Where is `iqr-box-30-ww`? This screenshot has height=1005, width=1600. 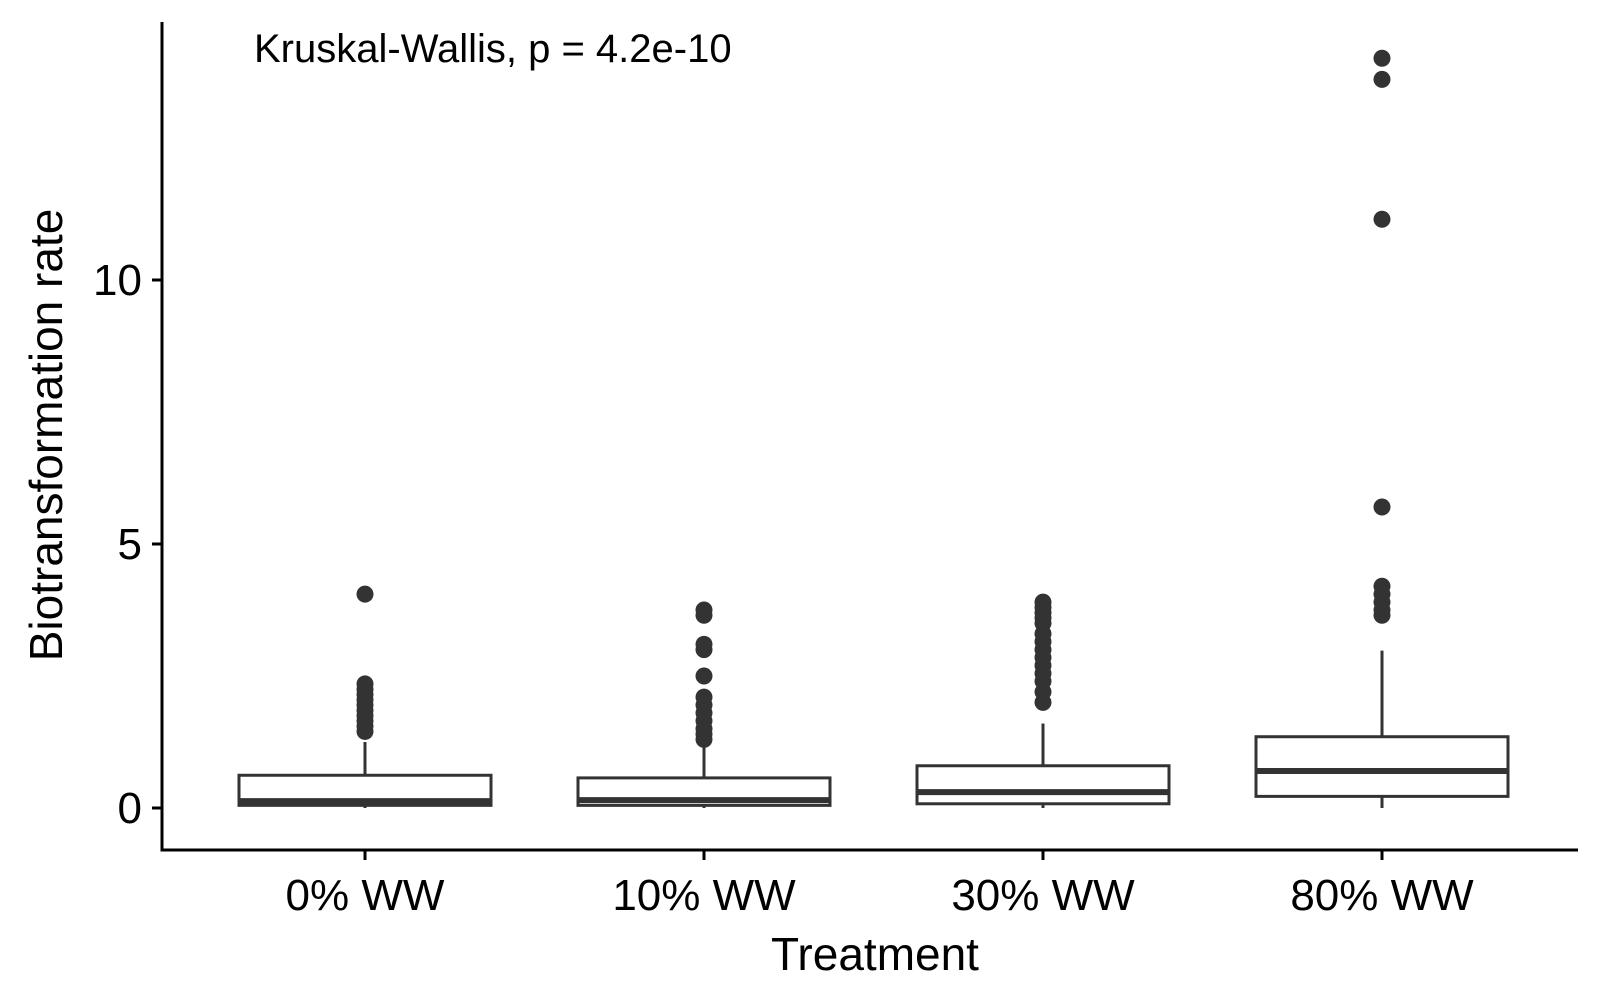 iqr-box-30-ww is located at coordinates (1043, 785).